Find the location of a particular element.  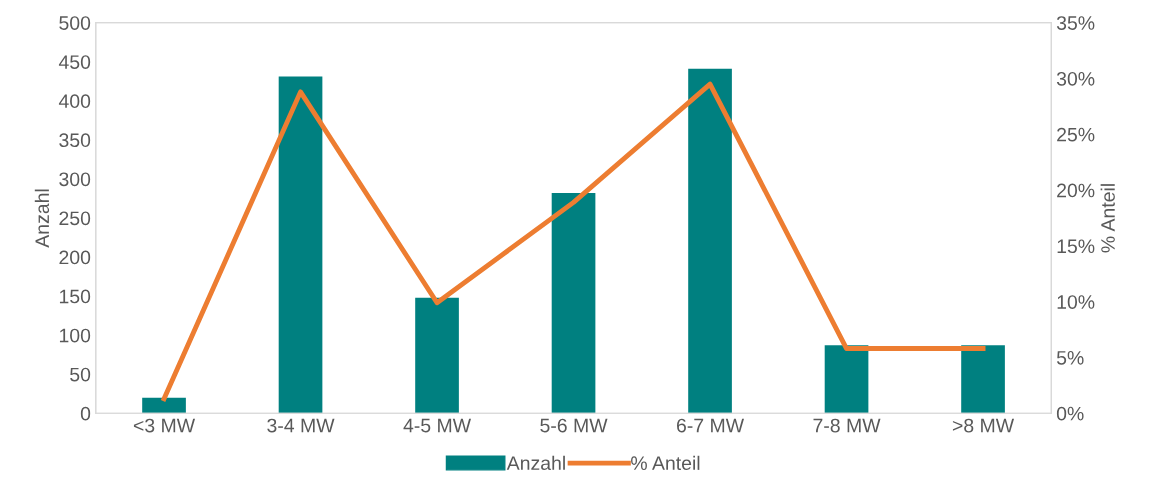

y2-tick-label: 5% is located at coordinates (1070, 358).